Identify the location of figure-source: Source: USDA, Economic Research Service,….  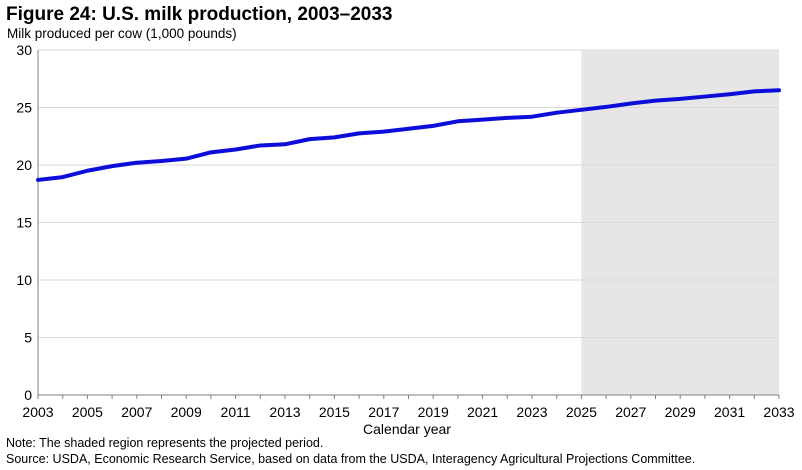
(351, 459).